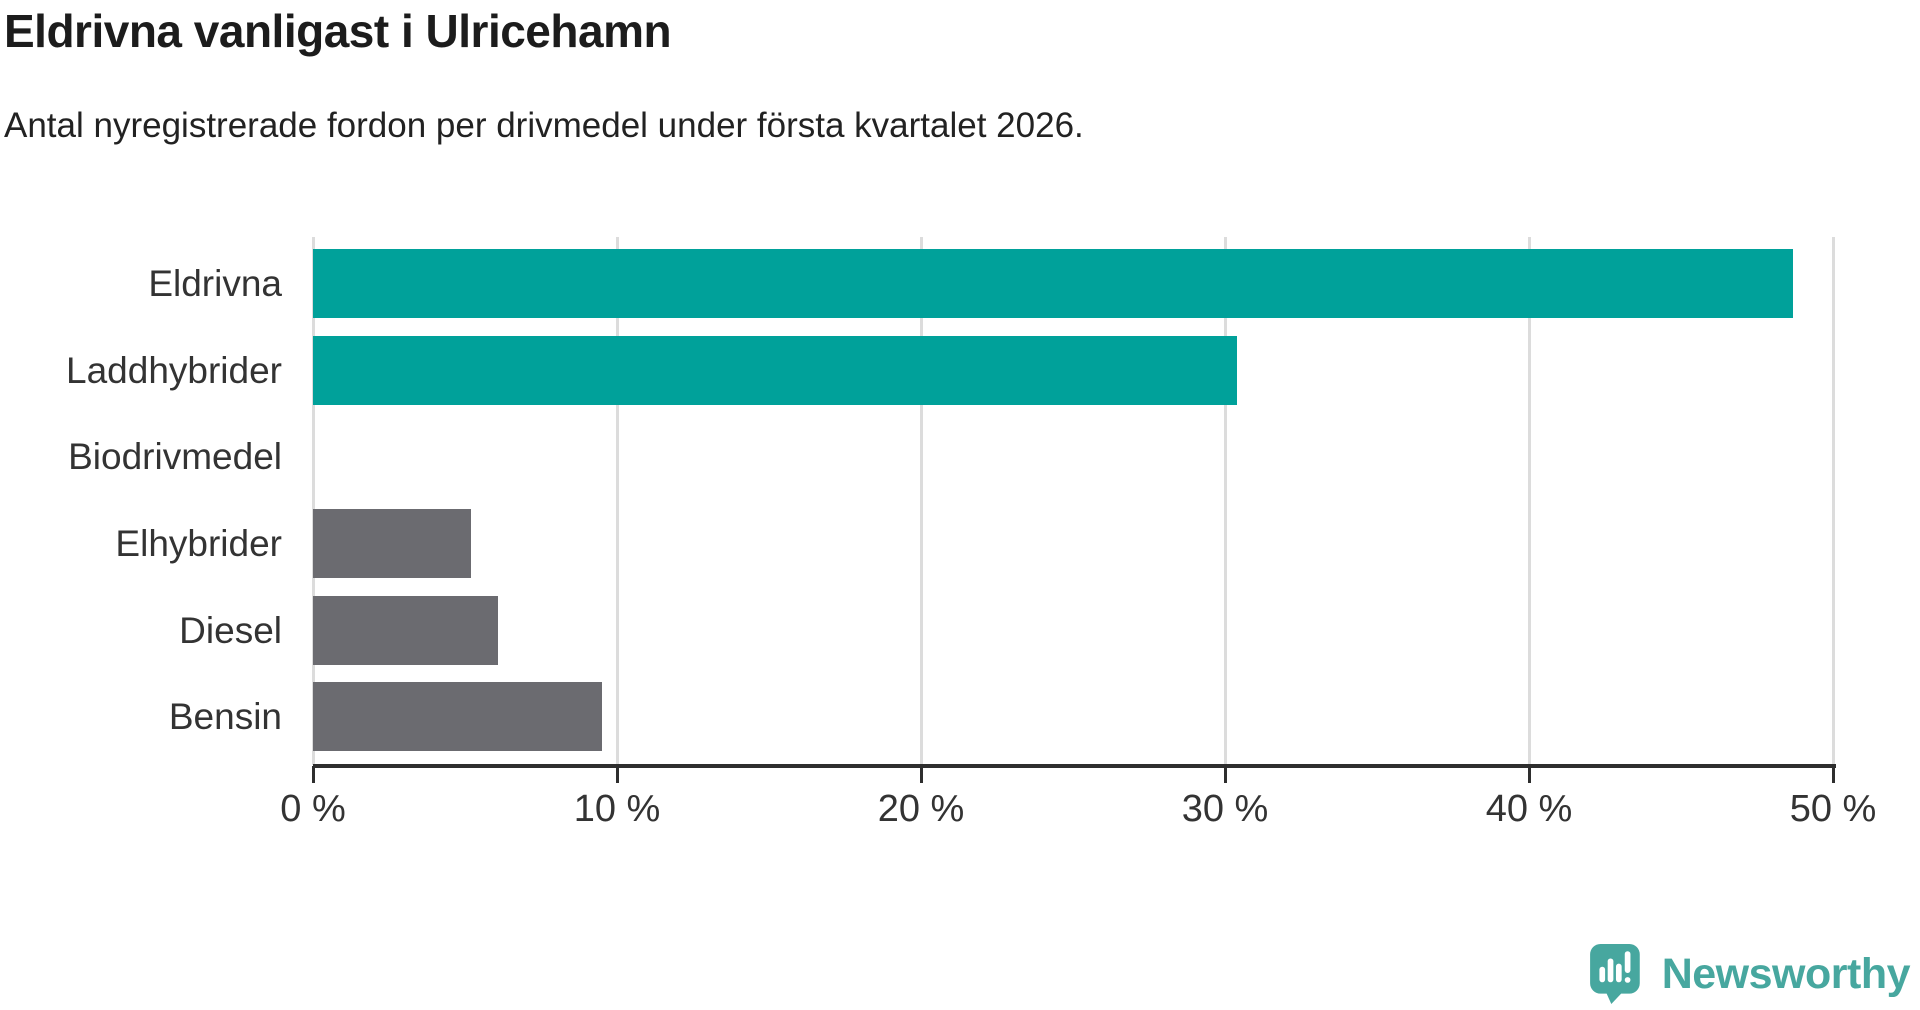  Describe the element at coordinates (215, 283) in the screenshot. I see `category-label-eldrivna: Eldrivna` at that location.